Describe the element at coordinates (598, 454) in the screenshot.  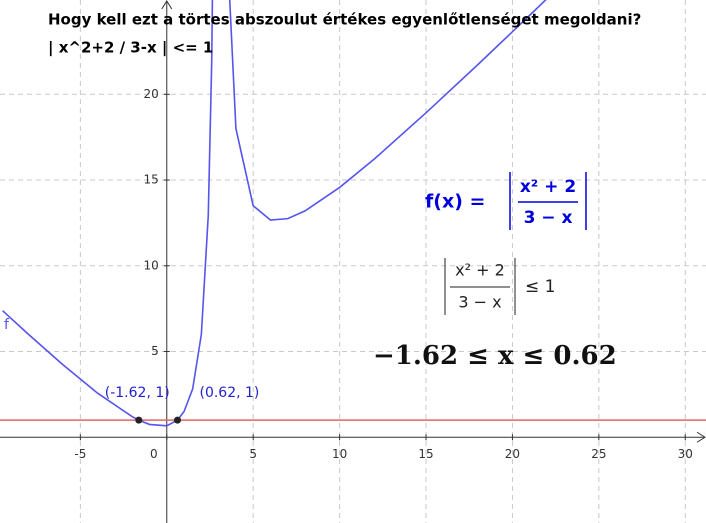
I see `x-tick-label: 25` at that location.